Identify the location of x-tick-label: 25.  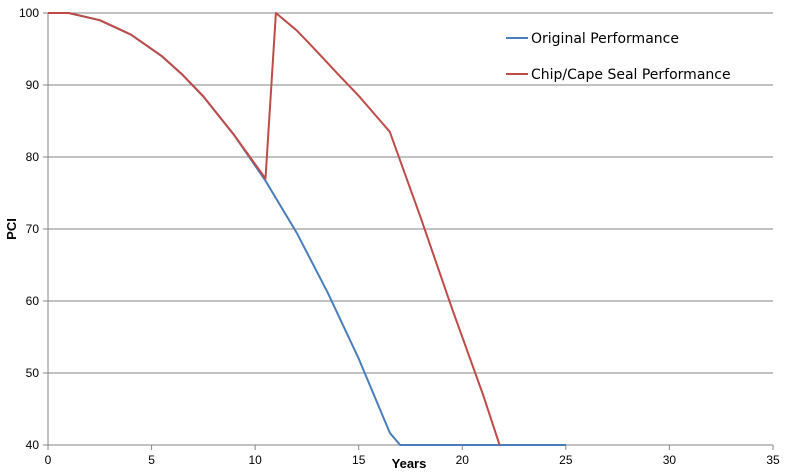
(566, 460).